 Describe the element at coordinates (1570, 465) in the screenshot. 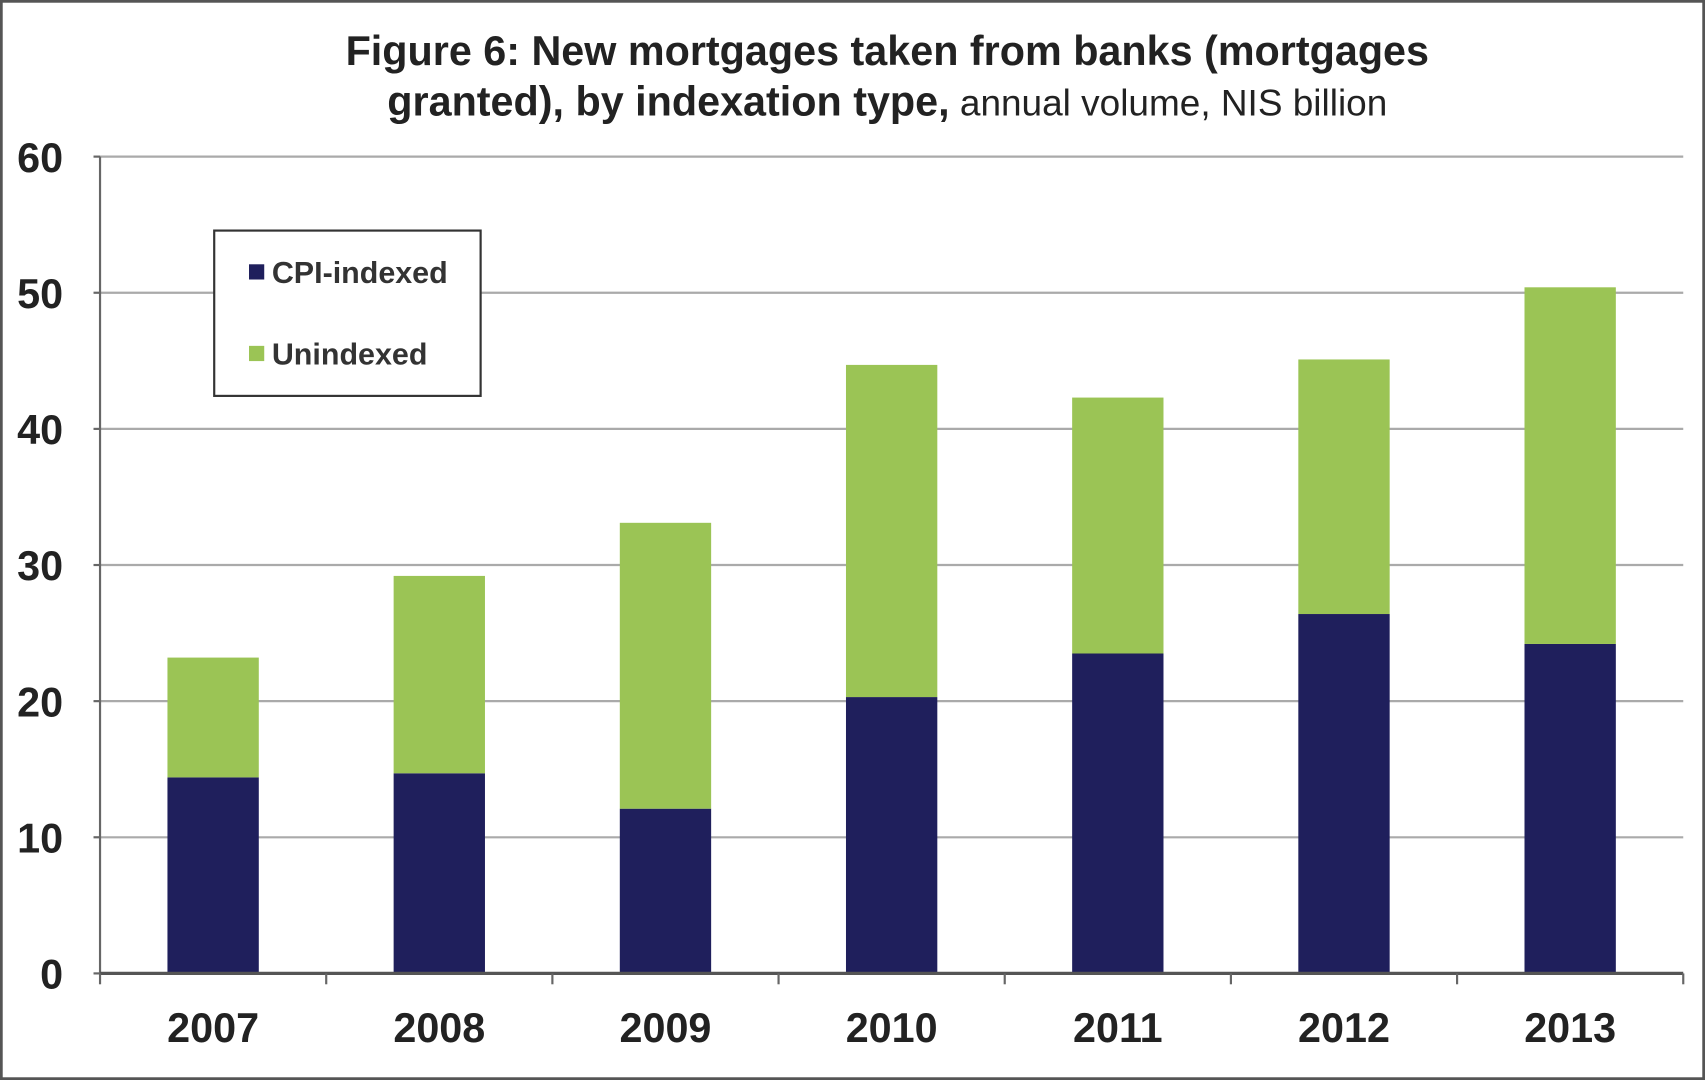

I see `bar-unindexed-2013` at that location.